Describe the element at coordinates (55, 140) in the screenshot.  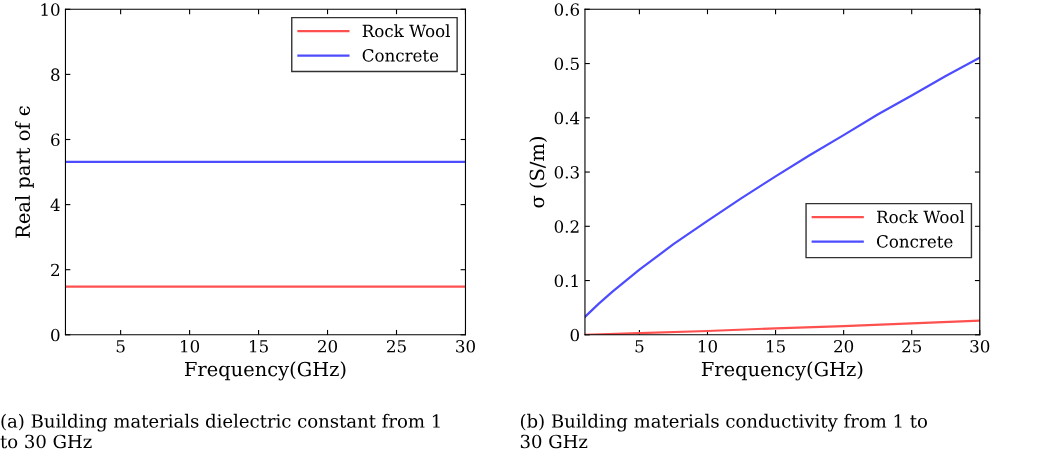
I see `y-tick-label: 6` at that location.